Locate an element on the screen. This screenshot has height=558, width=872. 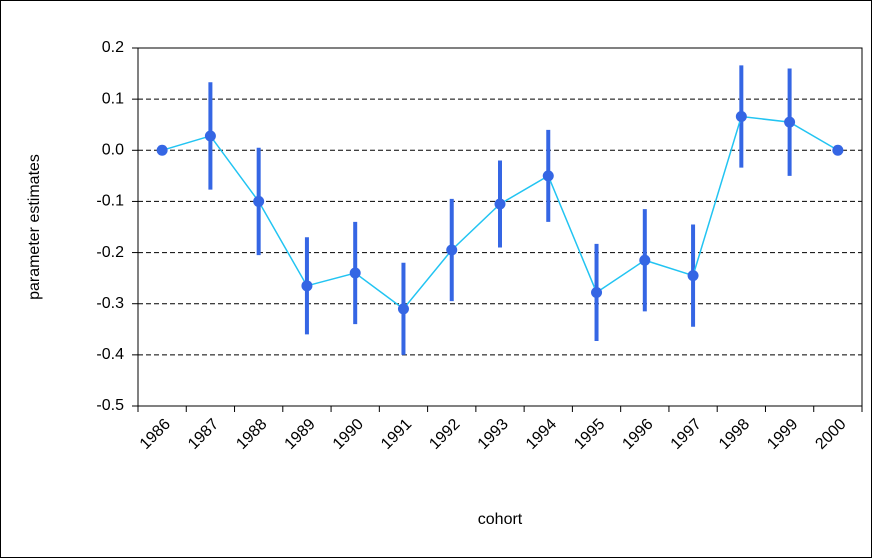
y-tick-label: -0.4 is located at coordinates (110, 354).